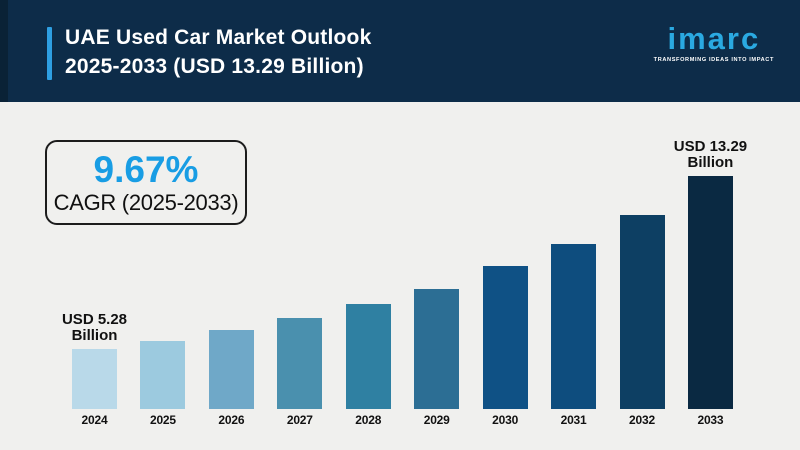  Describe the element at coordinates (368, 420) in the screenshot. I see `x-axis-label-2028: 2028` at that location.